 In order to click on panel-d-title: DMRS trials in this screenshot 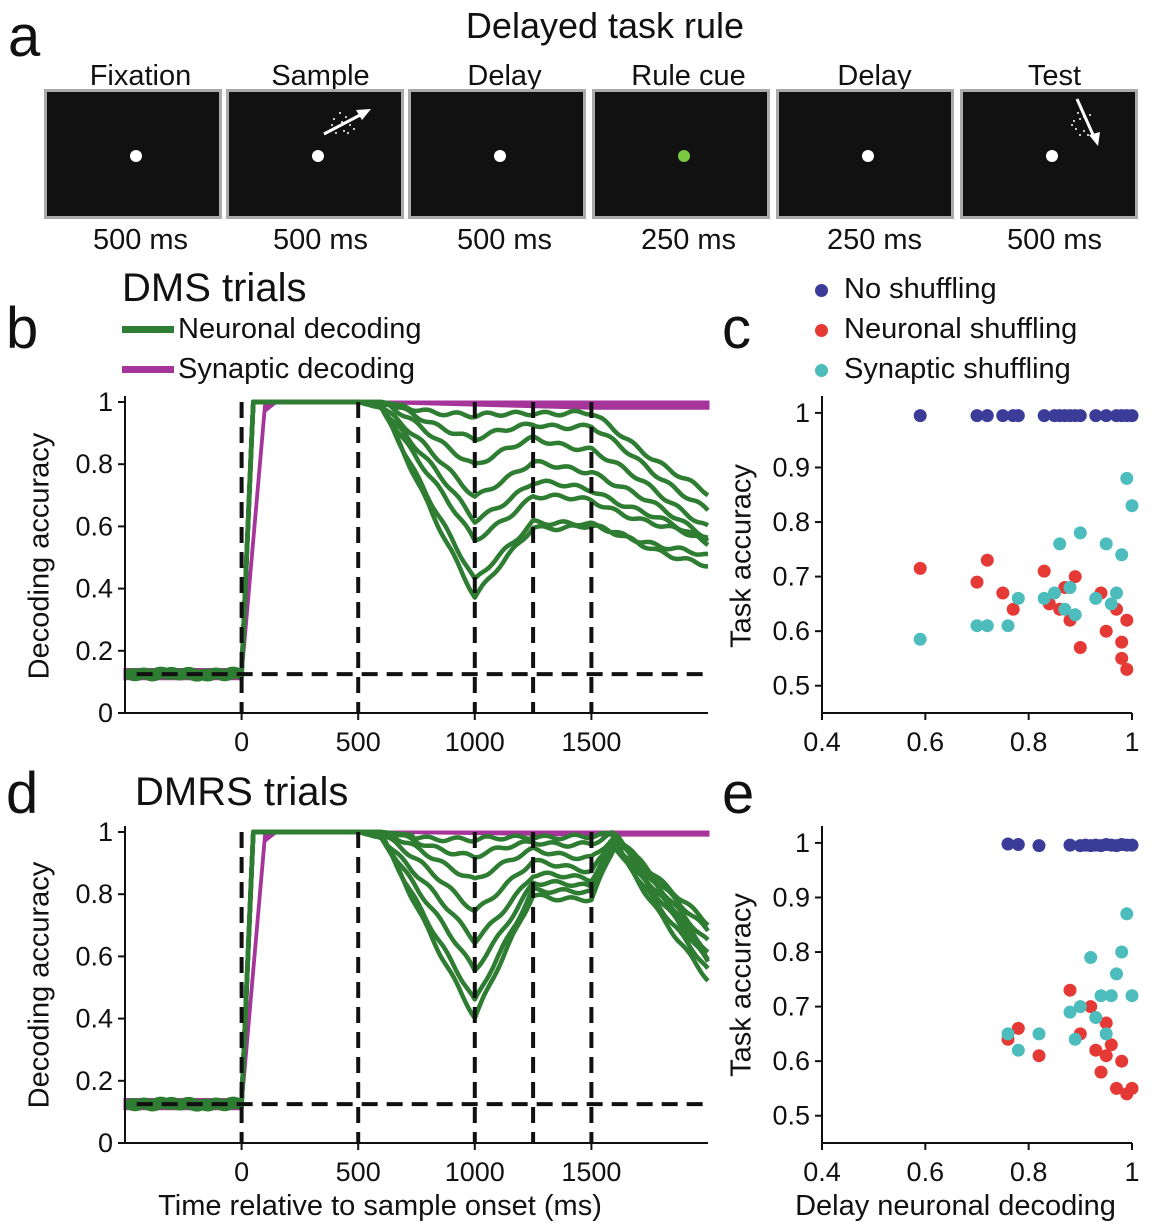, I will do `click(242, 792)`.